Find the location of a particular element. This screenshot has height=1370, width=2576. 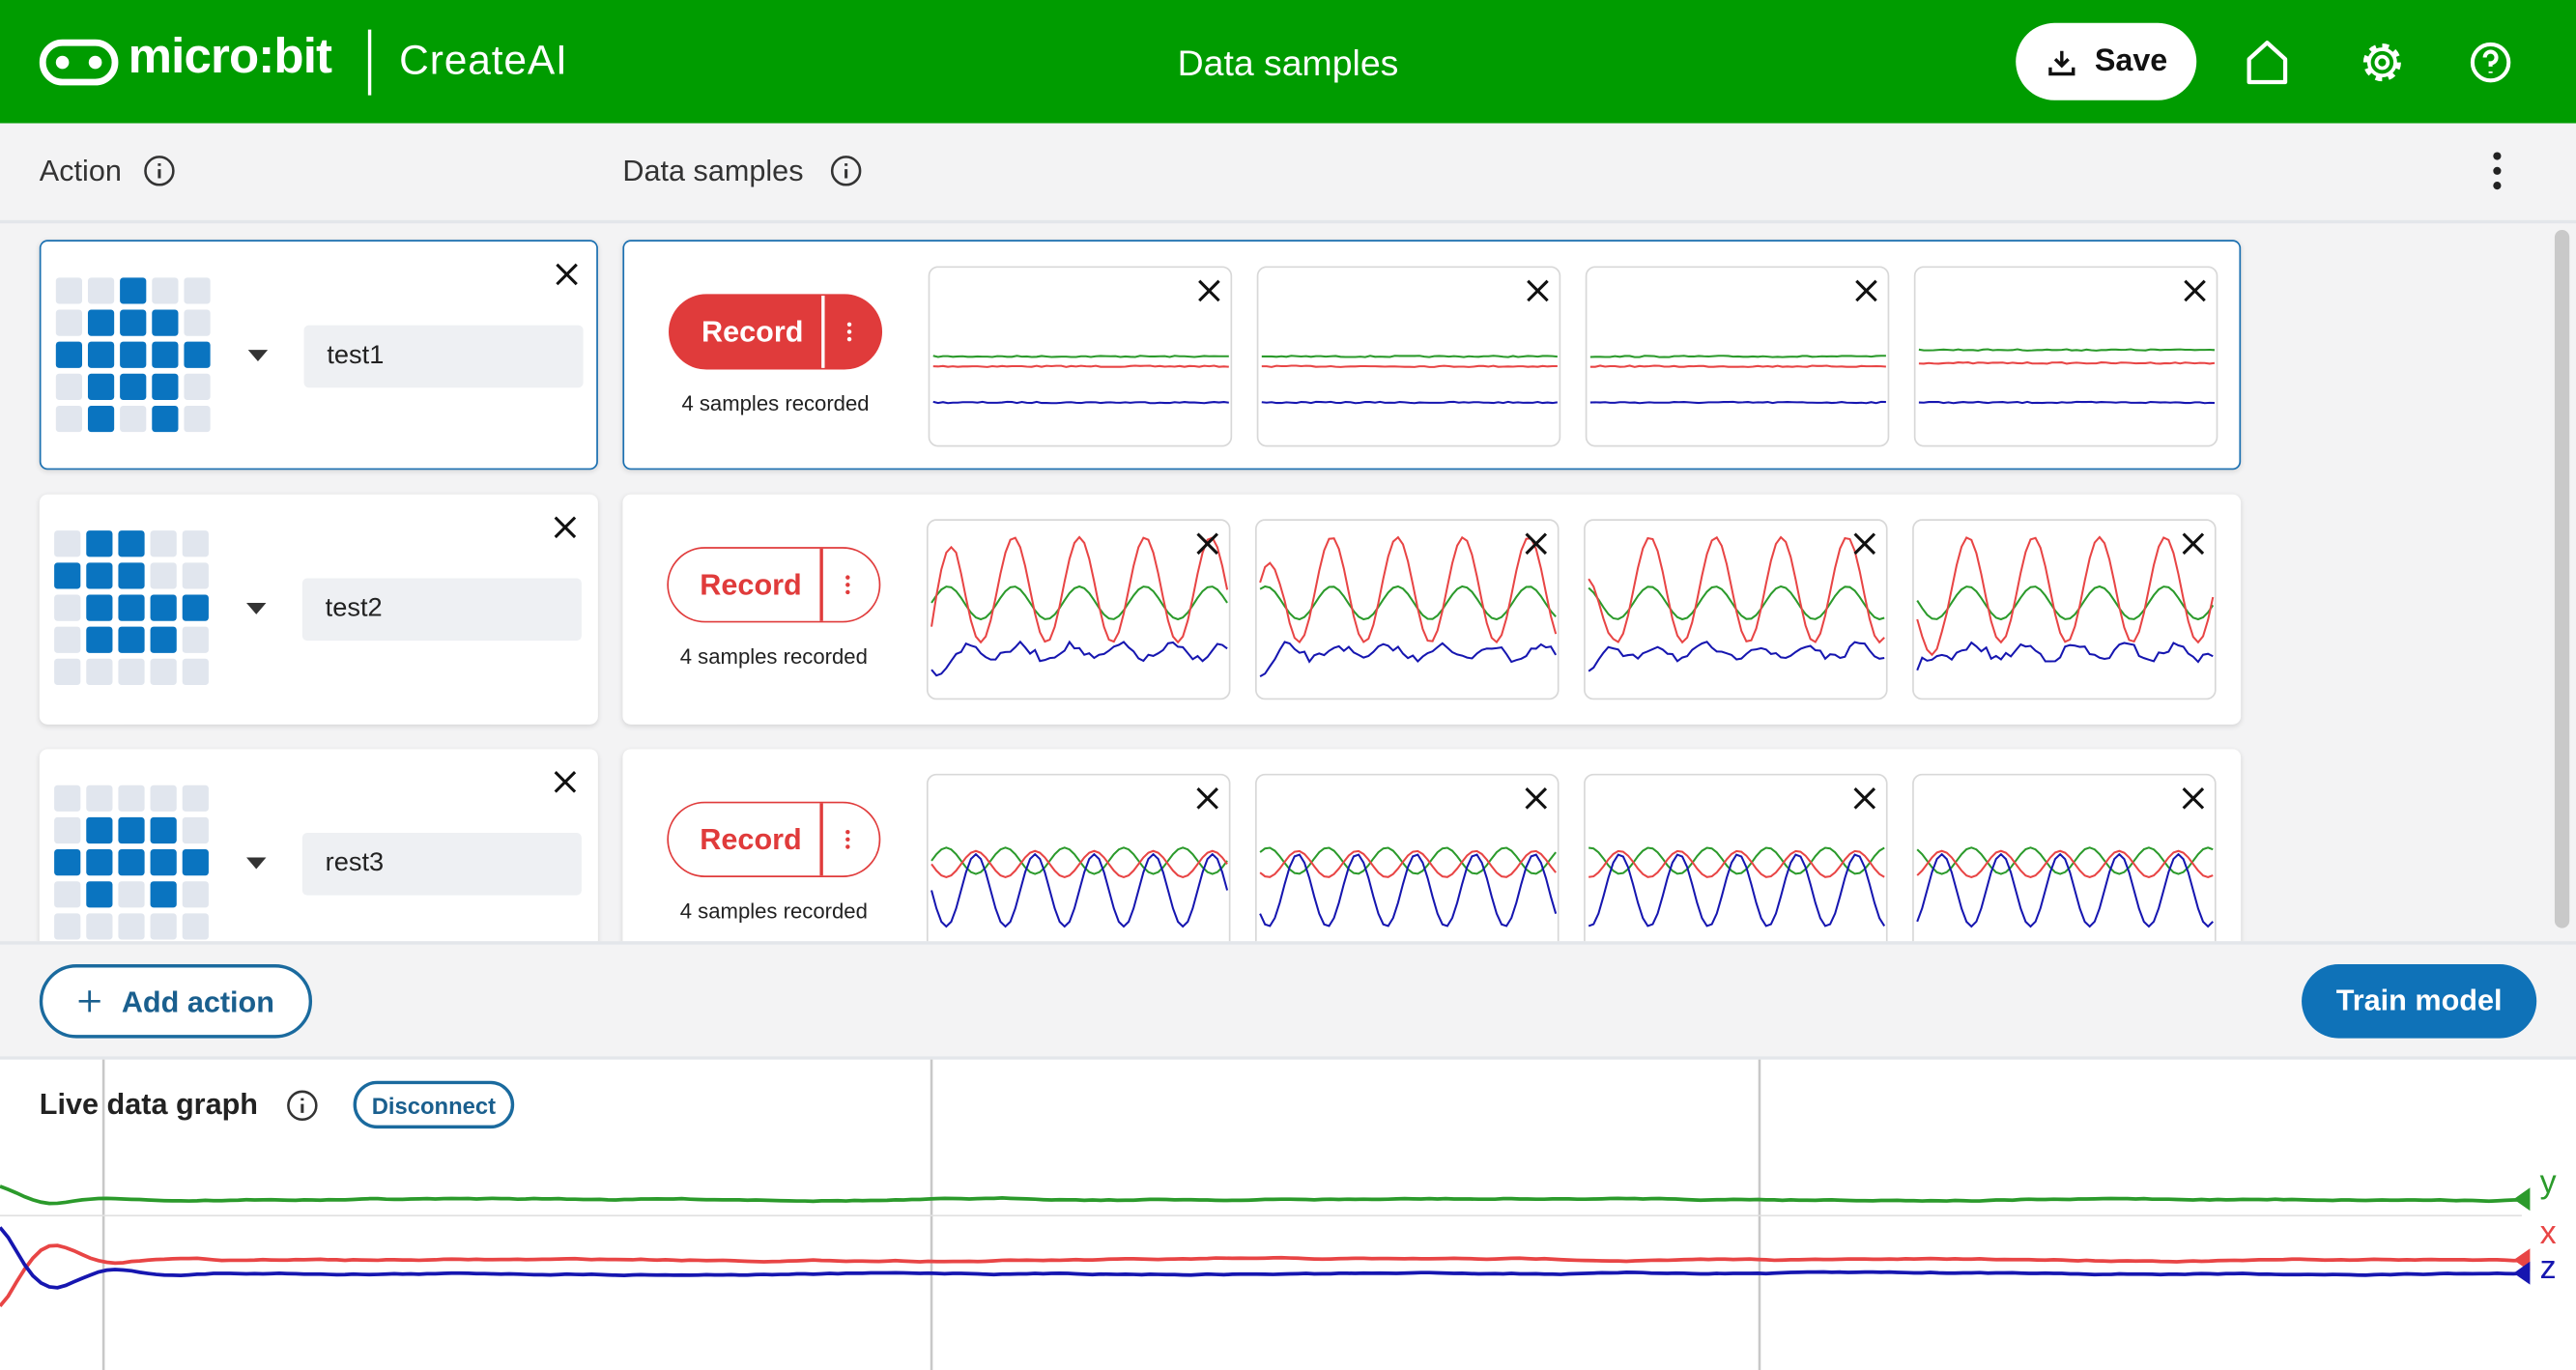

live-signal is located at coordinates (1261, 1195).